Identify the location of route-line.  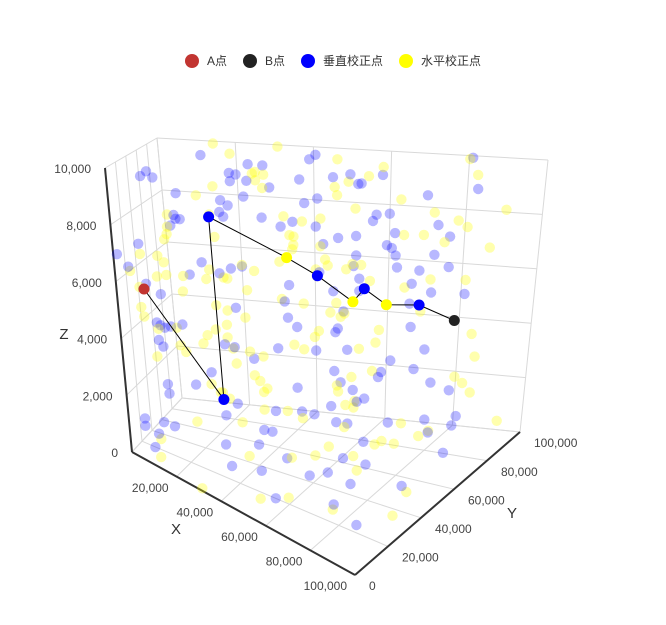
(299, 309).